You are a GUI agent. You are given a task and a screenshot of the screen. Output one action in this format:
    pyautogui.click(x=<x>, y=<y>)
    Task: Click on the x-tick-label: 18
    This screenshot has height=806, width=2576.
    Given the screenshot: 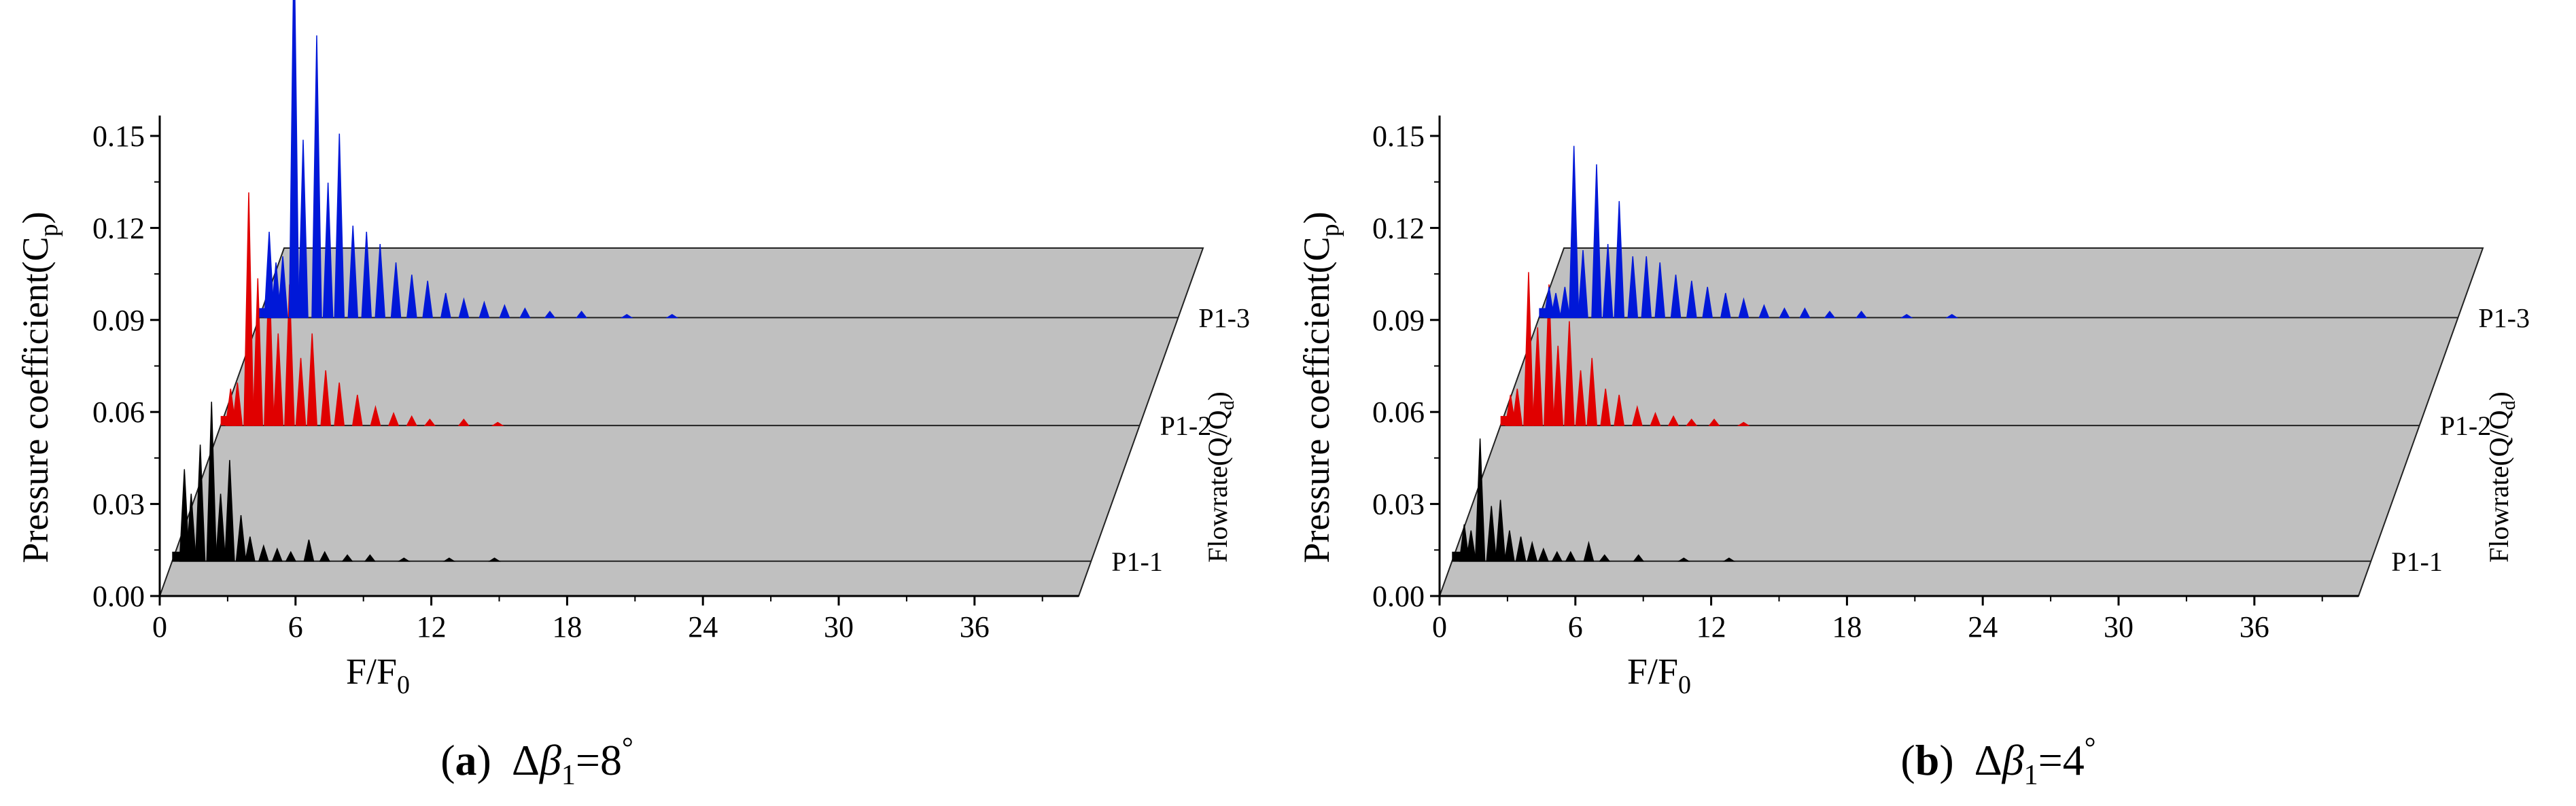 What is the action you would take?
    pyautogui.click(x=567, y=627)
    